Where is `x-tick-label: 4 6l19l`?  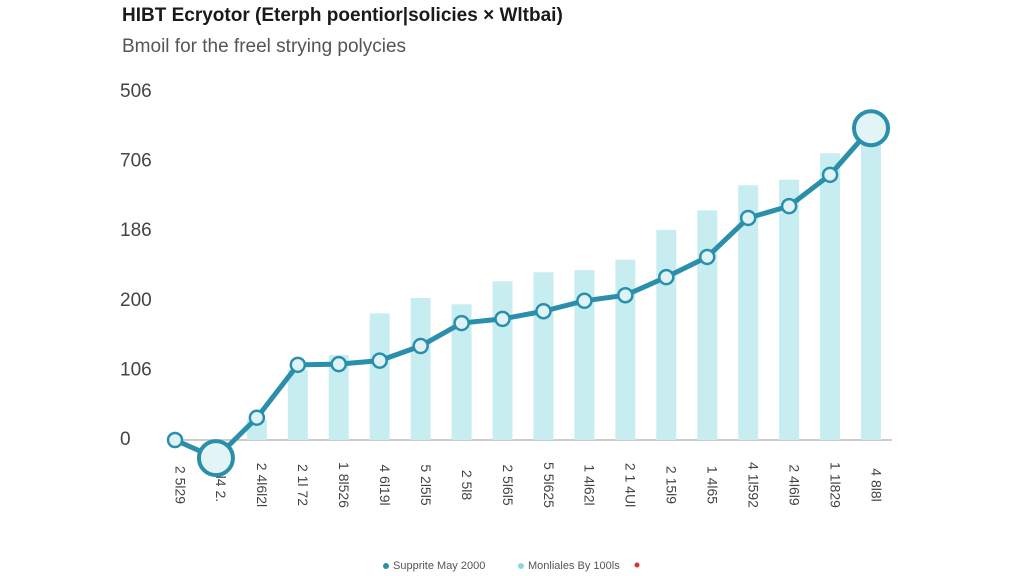
x-tick-label: 4 6l19l is located at coordinates (385, 484).